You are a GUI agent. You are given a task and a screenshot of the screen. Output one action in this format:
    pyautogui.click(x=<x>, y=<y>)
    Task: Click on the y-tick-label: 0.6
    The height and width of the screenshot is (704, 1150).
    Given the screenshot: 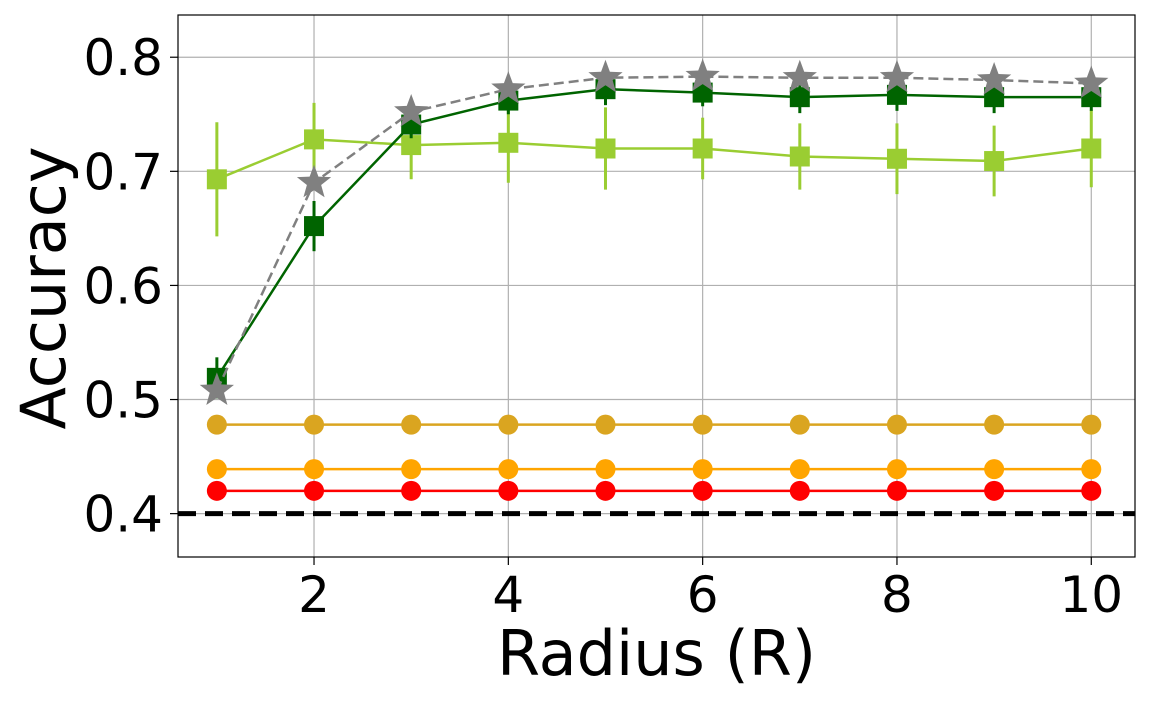 What is the action you would take?
    pyautogui.click(x=123, y=286)
    